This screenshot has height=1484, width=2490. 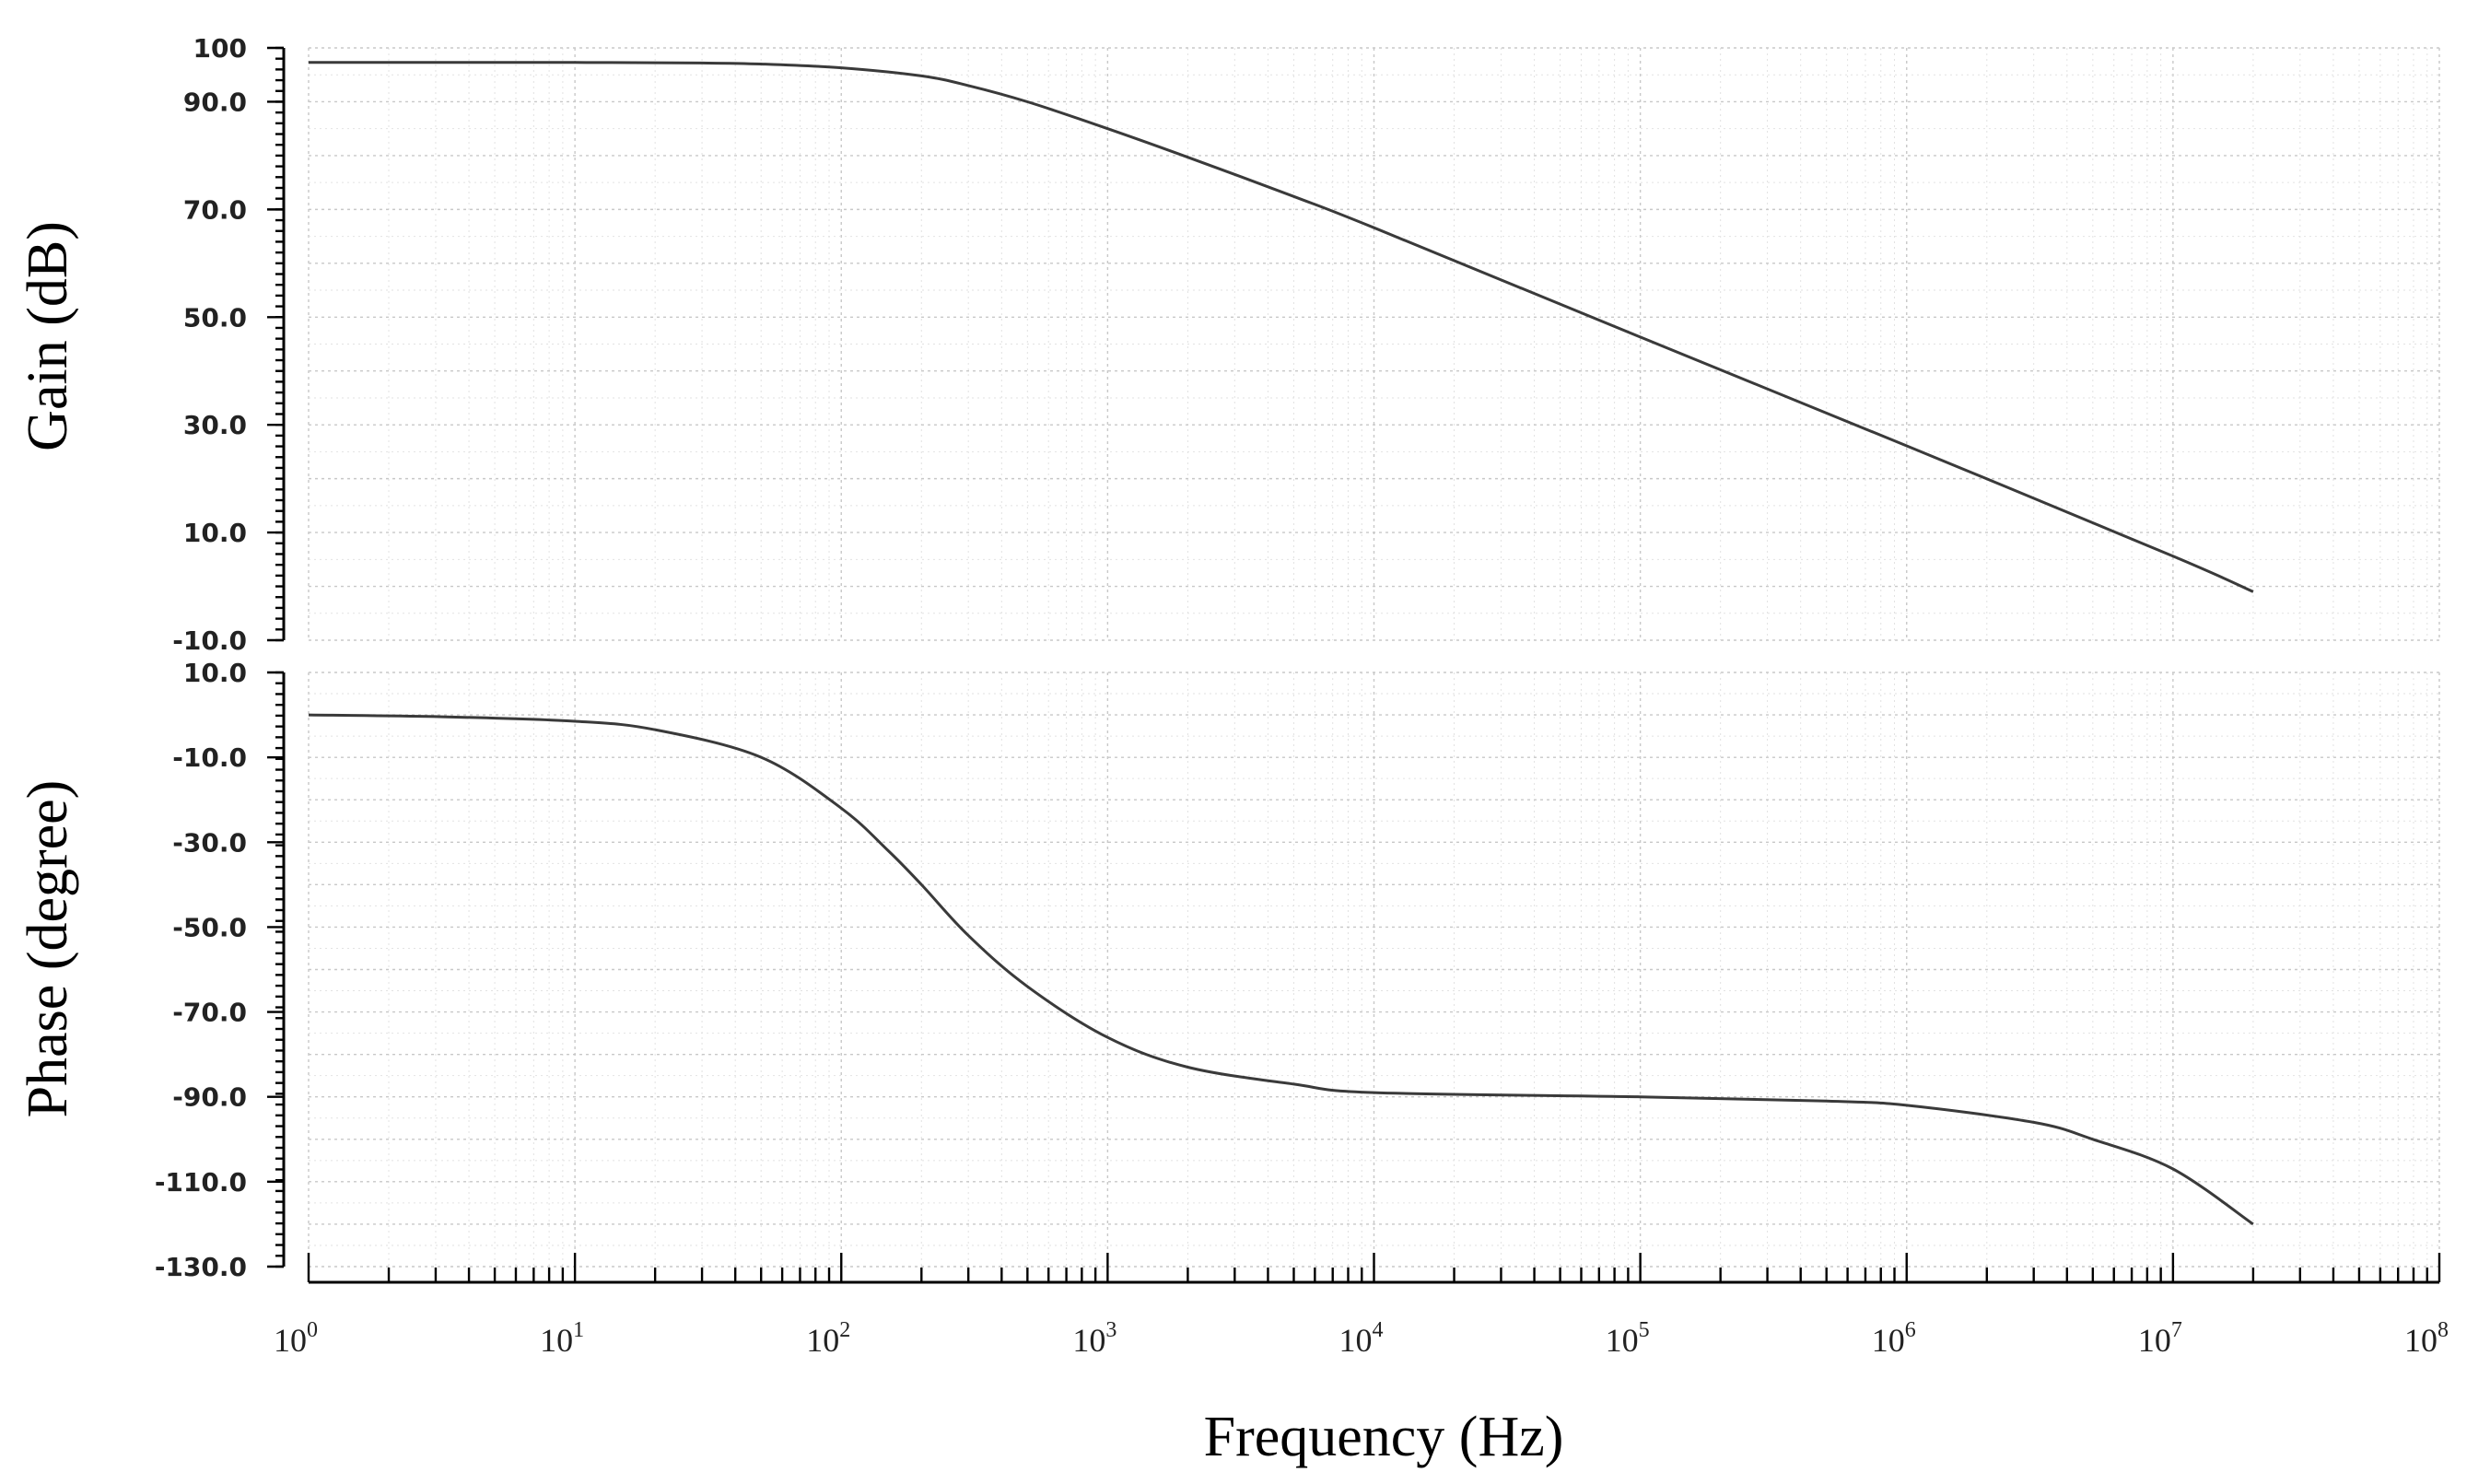 I want to click on x-tick-label: 10⁰, so click(x=296, y=1338).